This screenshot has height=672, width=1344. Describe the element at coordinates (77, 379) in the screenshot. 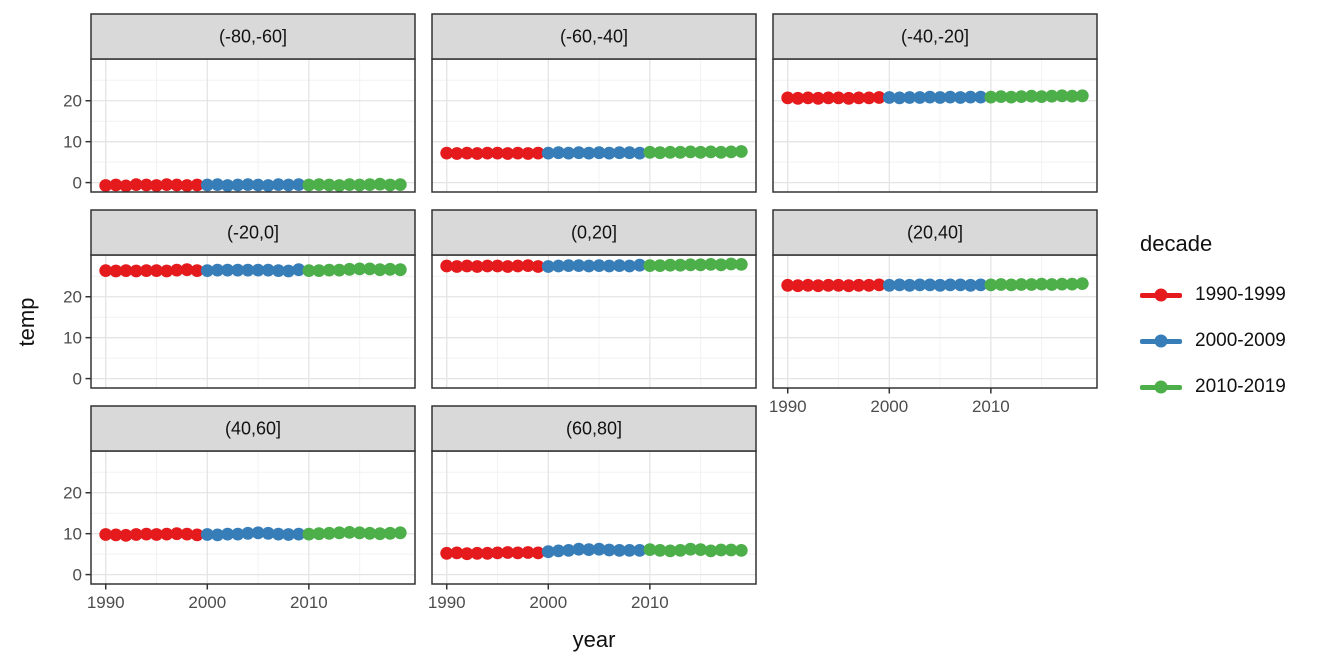

I see `y-tick-label: 0` at that location.